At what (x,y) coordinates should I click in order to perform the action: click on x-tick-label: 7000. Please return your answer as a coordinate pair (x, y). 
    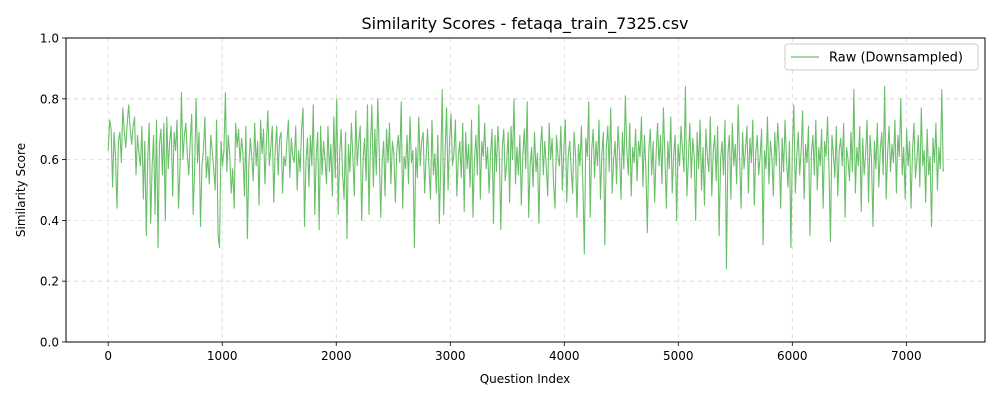
    Looking at the image, I should click on (906, 356).